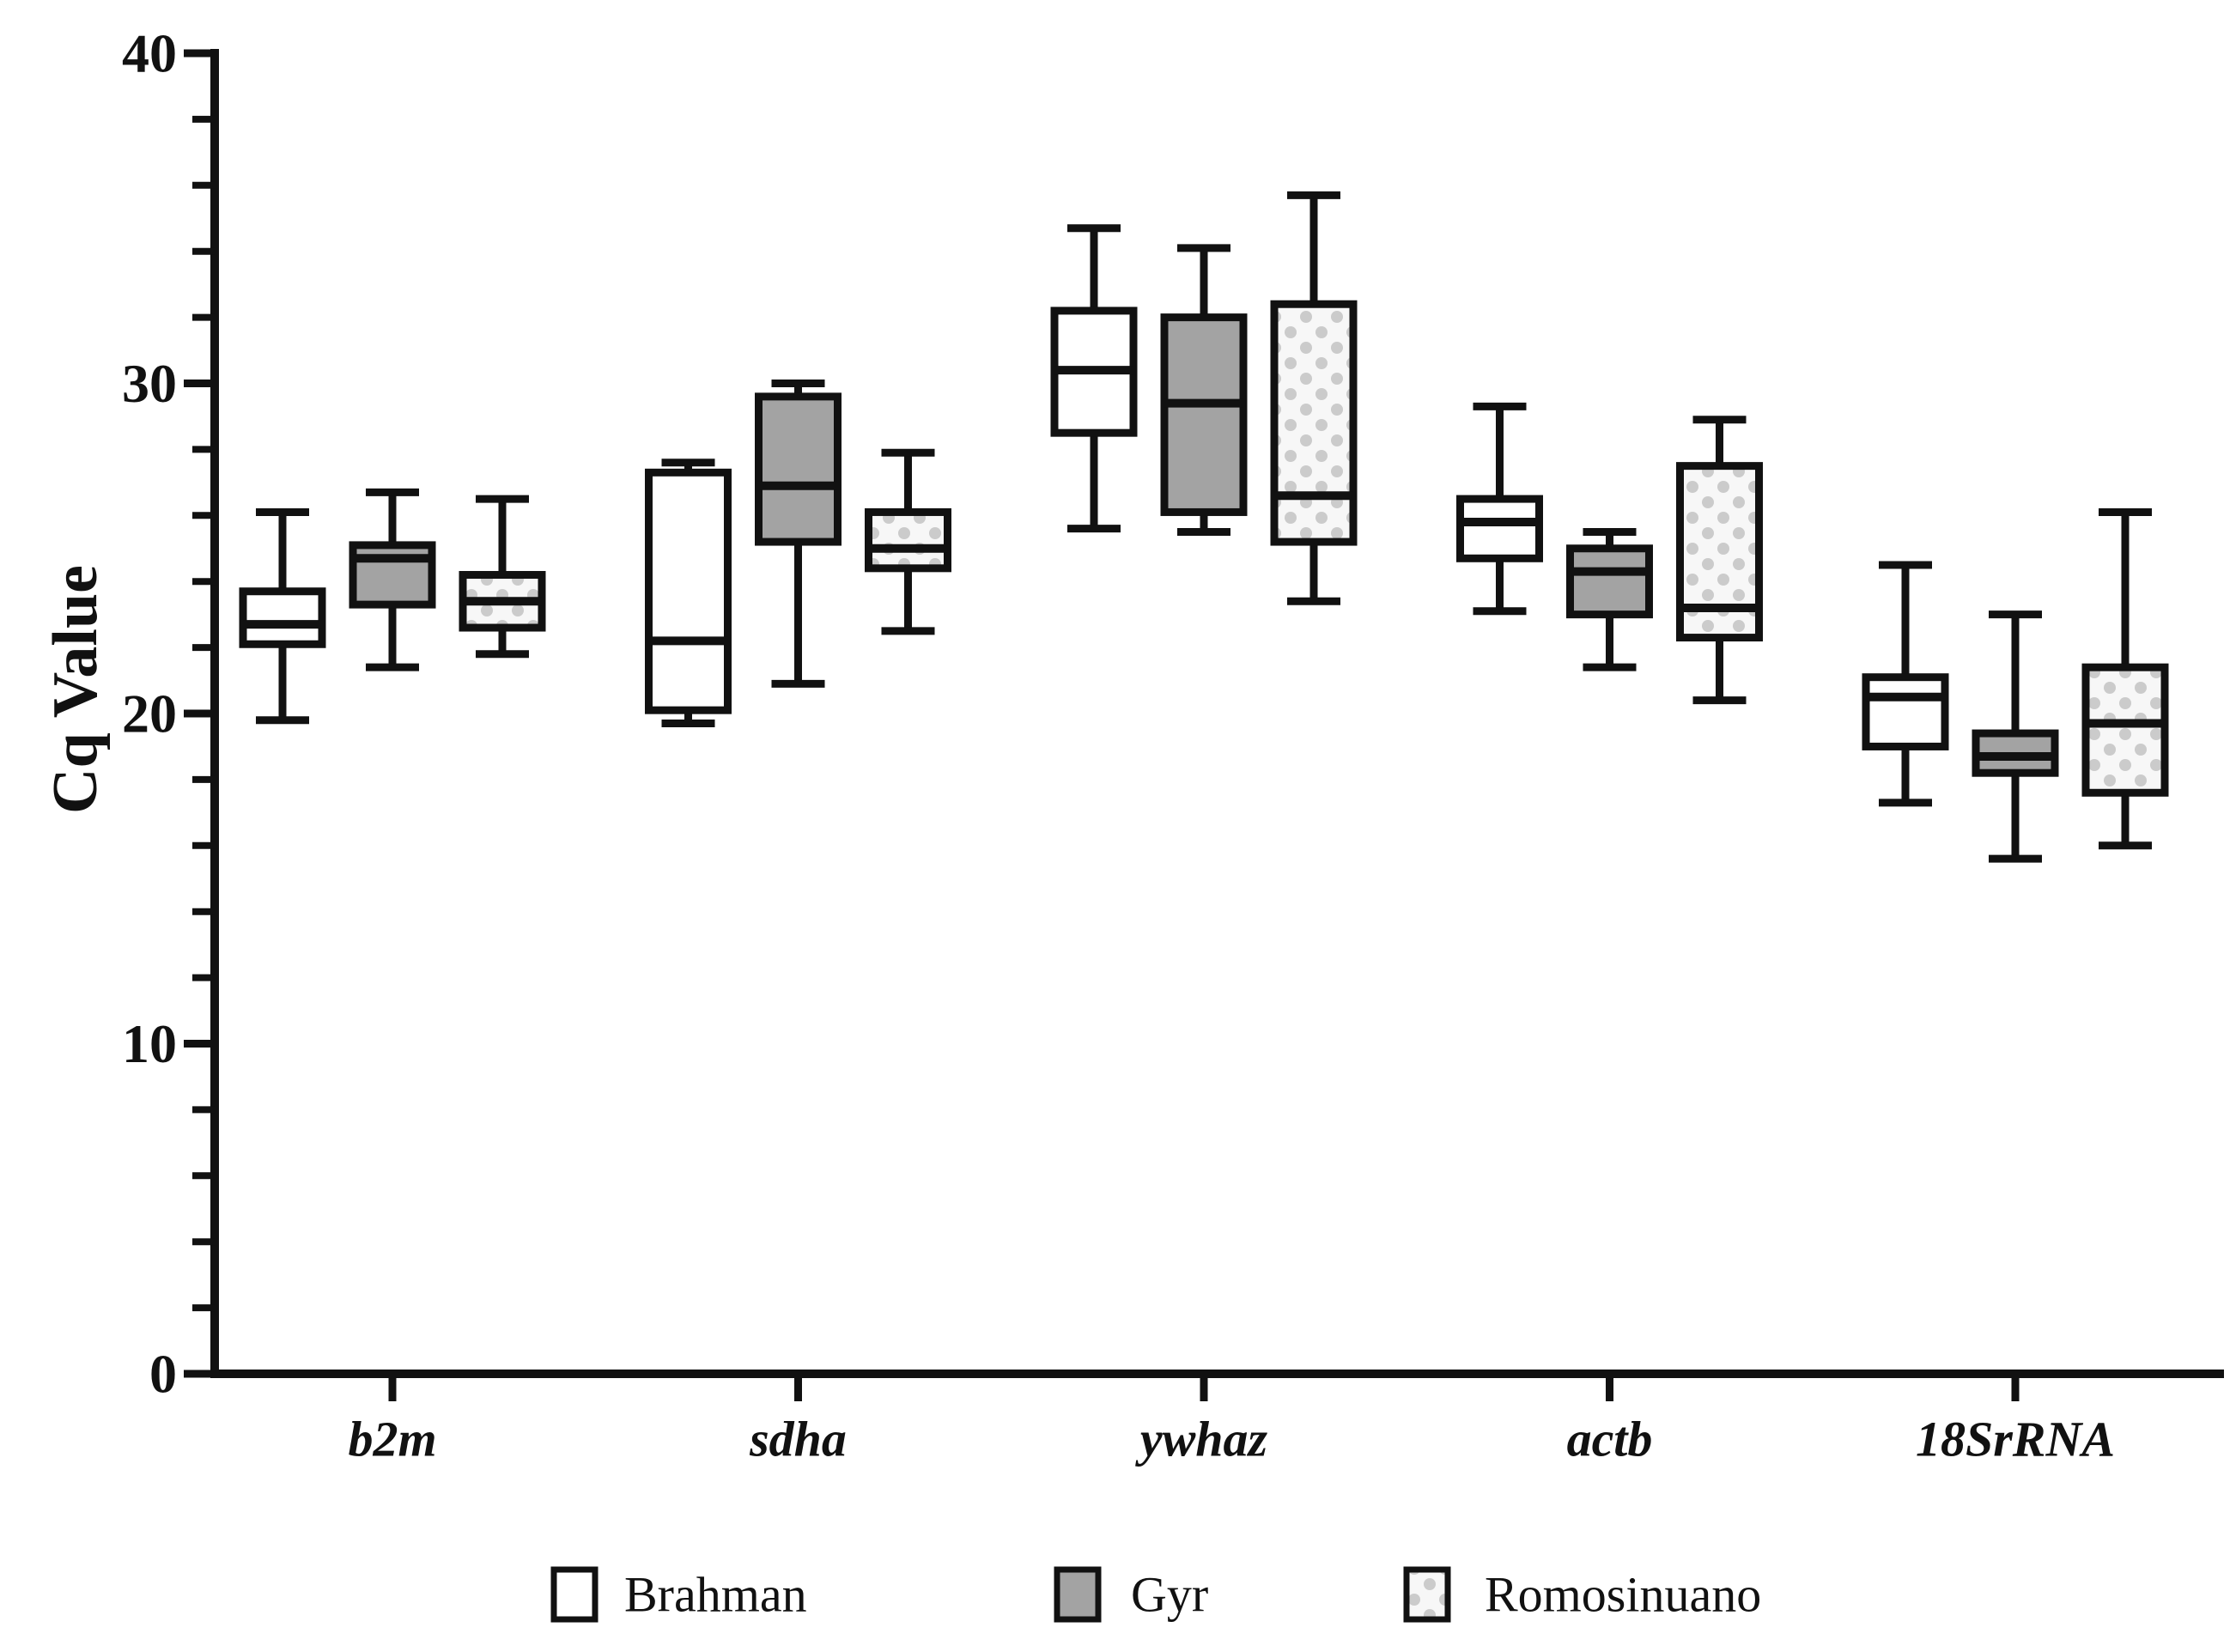  Describe the element at coordinates (1169, 1595) in the screenshot. I see `legend-label: Gyr` at that location.